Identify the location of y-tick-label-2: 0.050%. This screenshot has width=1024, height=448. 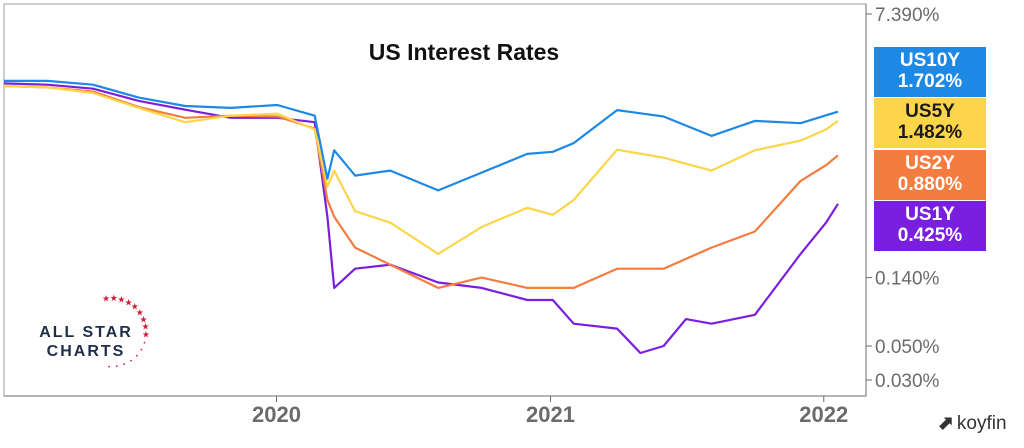
(907, 347).